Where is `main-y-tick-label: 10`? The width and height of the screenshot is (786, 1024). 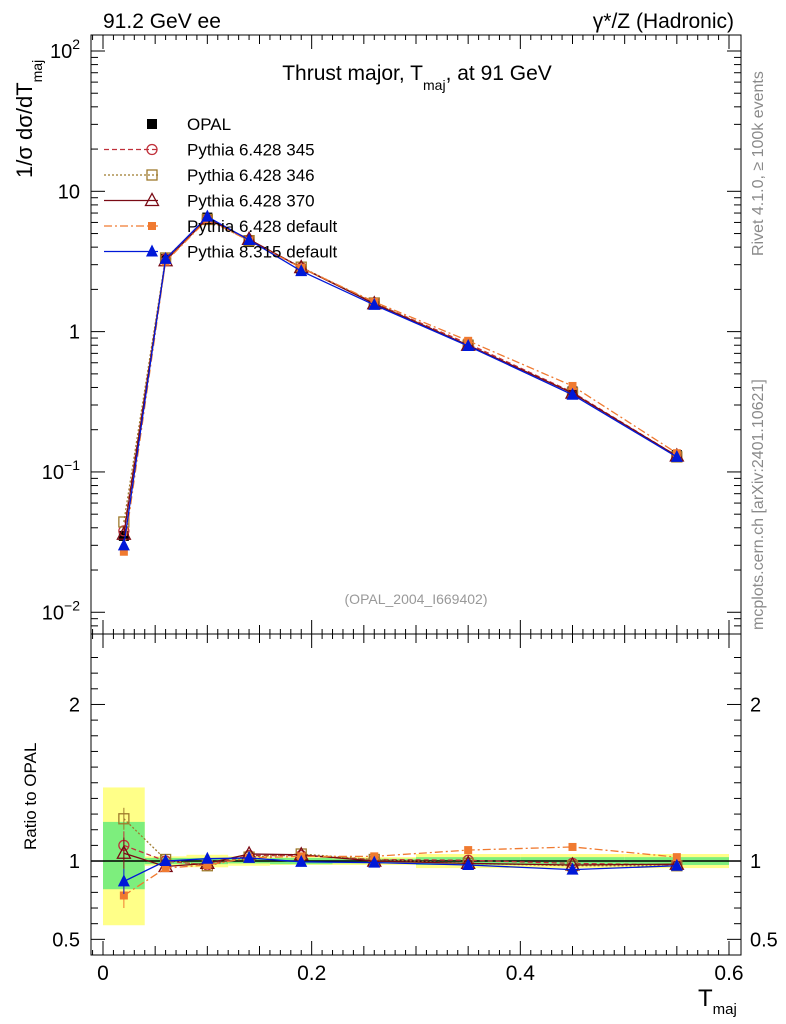 main-y-tick-label: 10 is located at coordinates (69, 192).